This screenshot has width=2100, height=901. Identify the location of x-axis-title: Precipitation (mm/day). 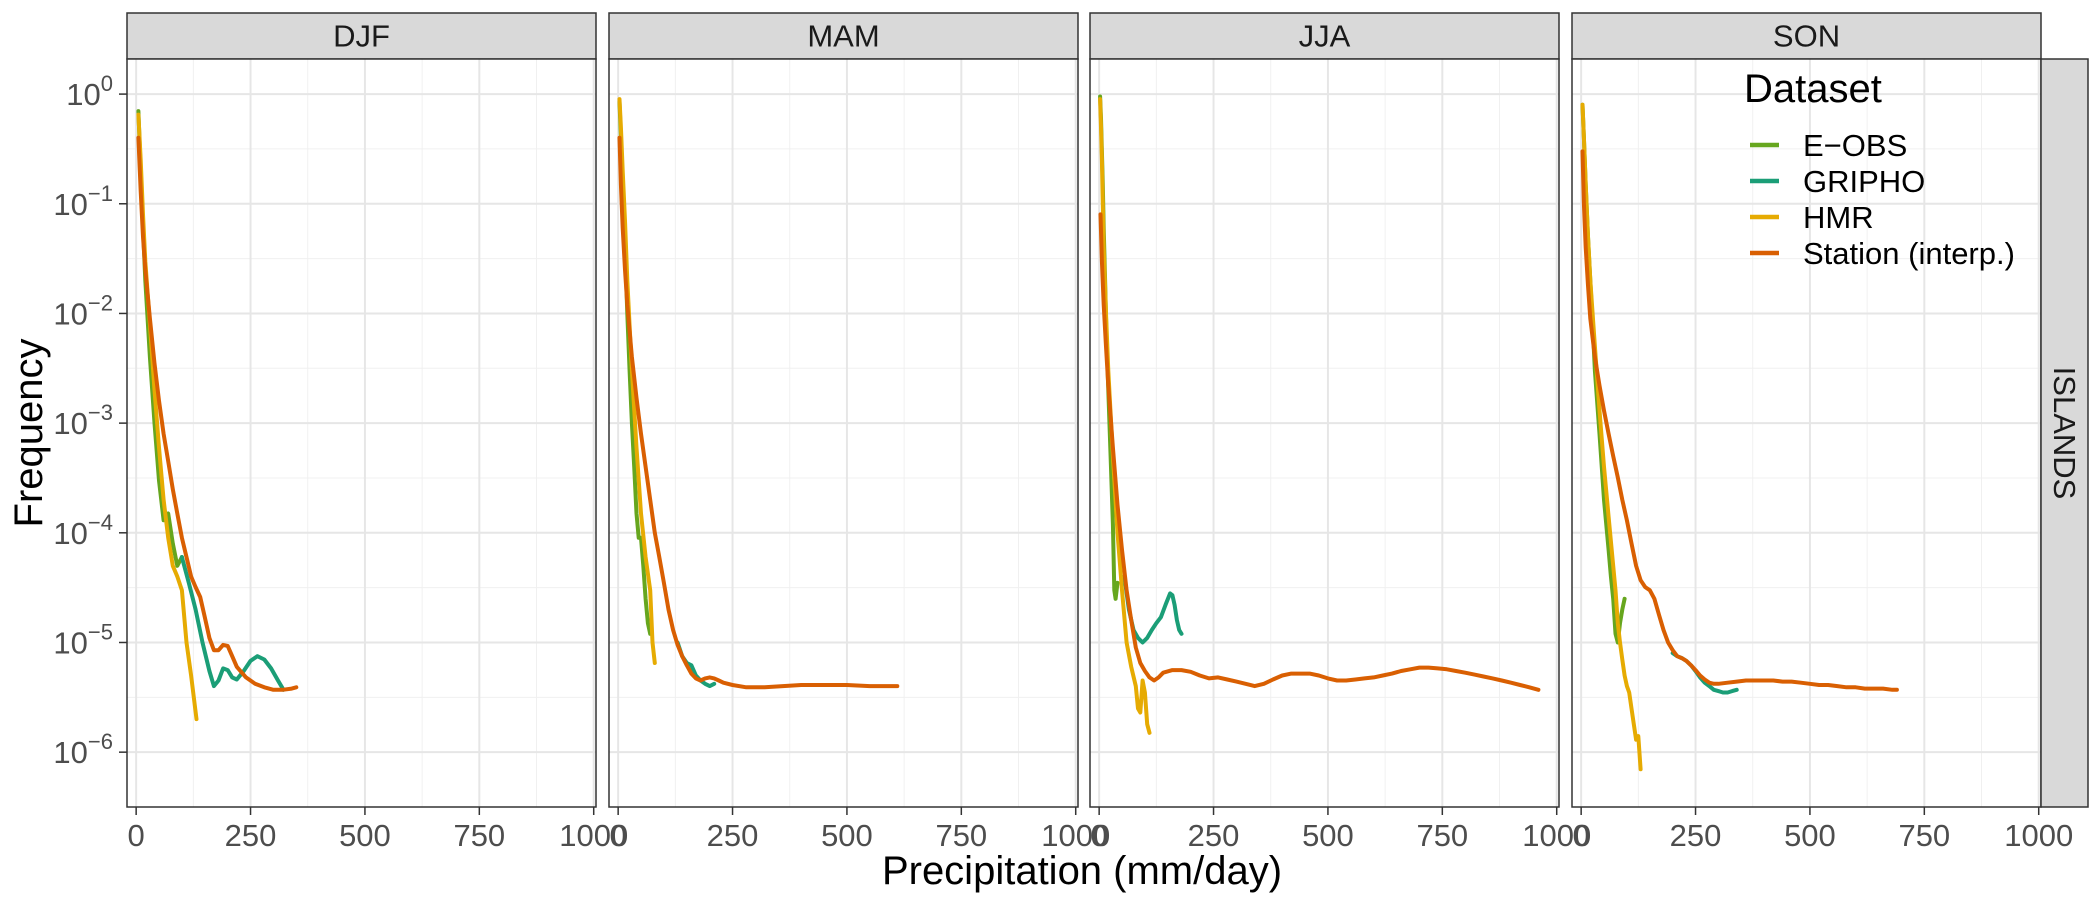
(1082, 871).